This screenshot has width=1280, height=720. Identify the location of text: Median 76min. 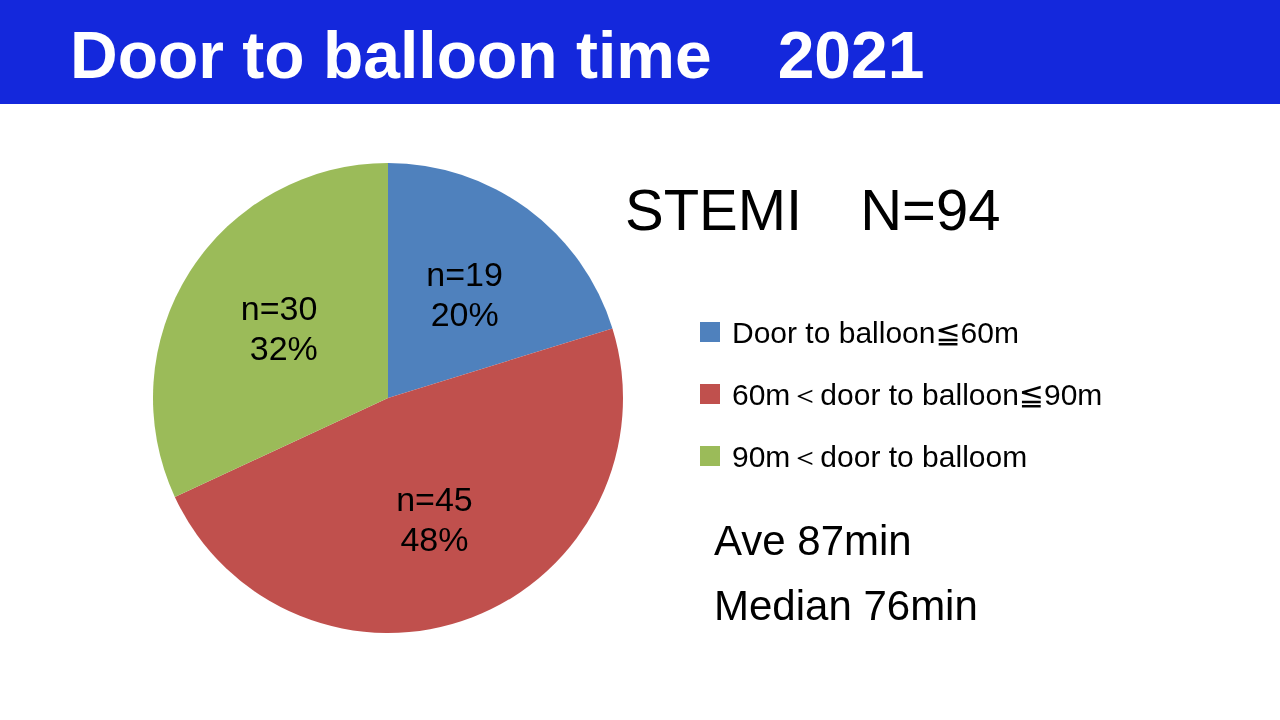
(846, 605).